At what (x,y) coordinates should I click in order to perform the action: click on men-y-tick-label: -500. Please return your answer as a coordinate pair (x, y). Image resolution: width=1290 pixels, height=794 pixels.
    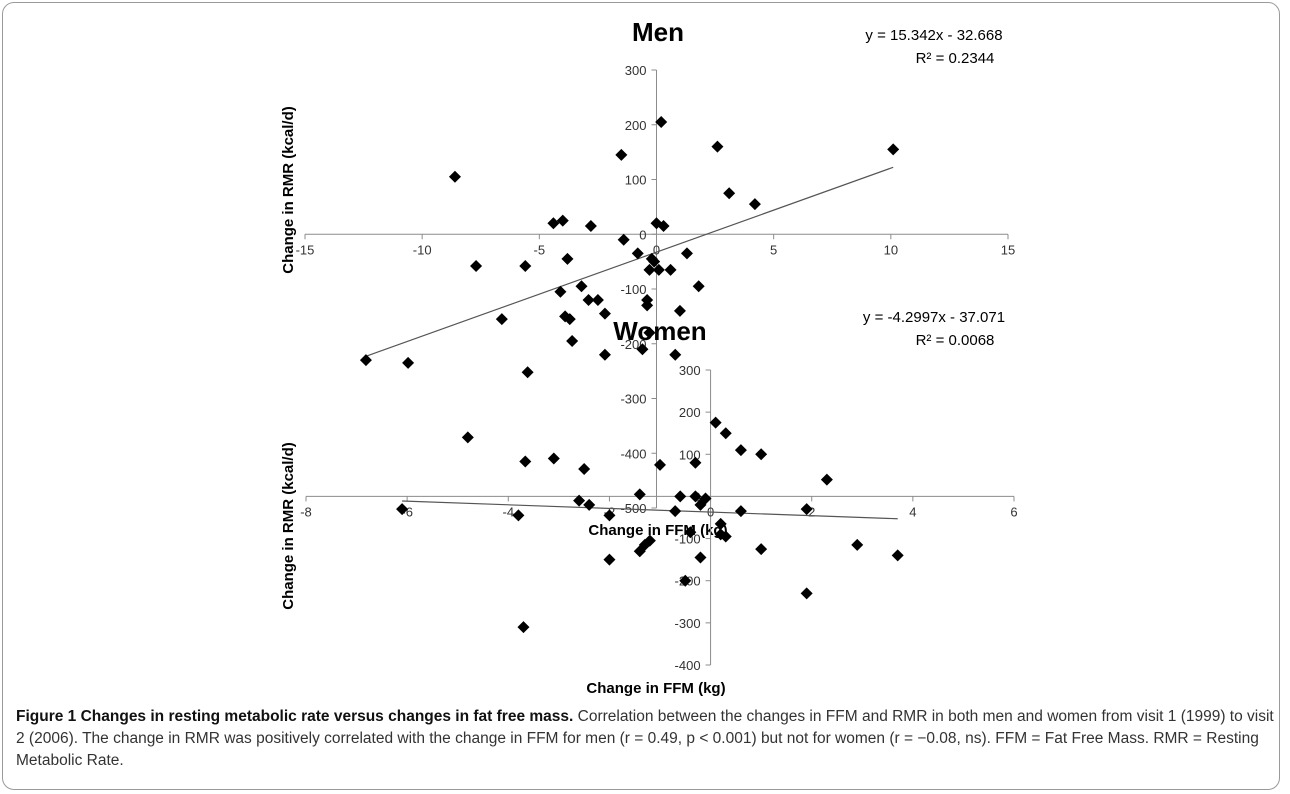
    Looking at the image, I should click on (633, 508).